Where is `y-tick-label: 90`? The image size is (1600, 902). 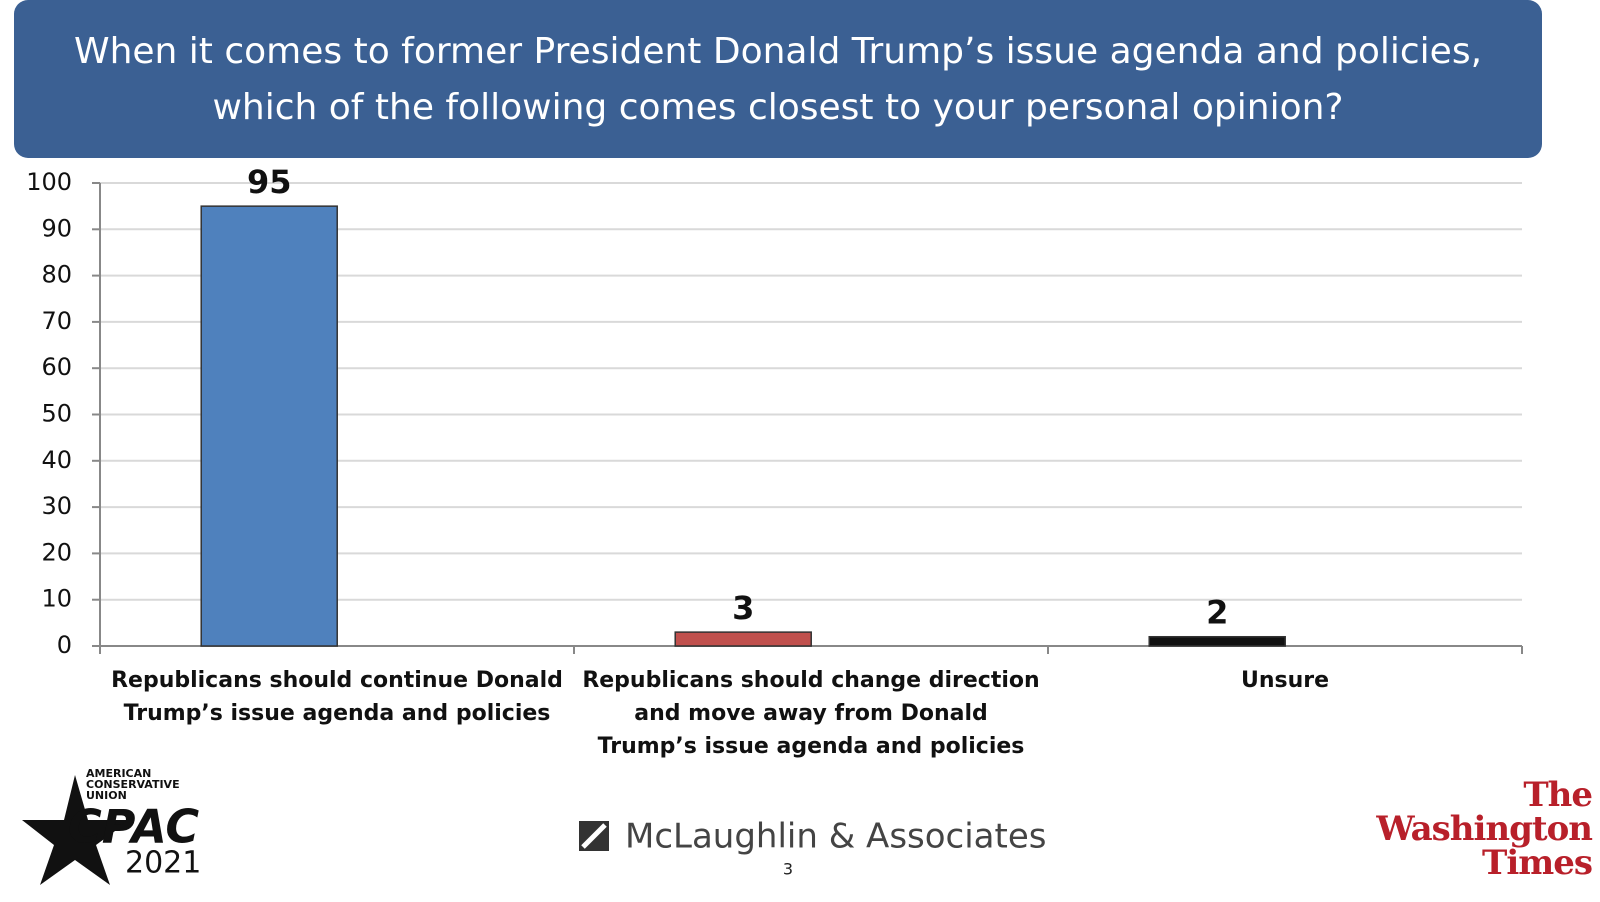
y-tick-label: 90 is located at coordinates (56, 228).